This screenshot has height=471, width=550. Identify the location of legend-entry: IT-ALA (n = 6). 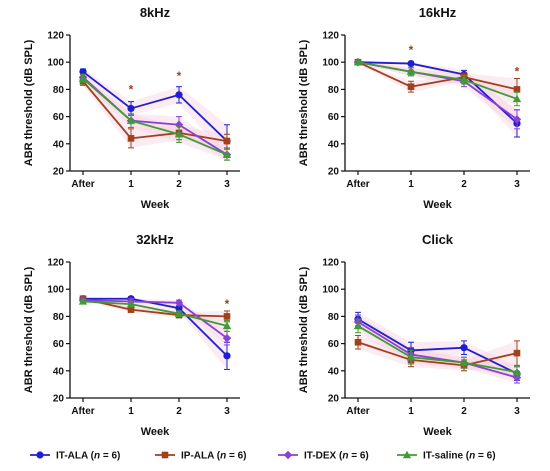
(88, 456).